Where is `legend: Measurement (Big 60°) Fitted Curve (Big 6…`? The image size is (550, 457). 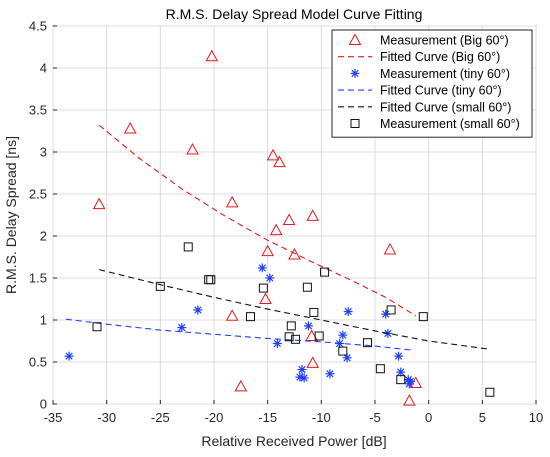 legend: Measurement (Big 60°) Fitted Curve (Big 6… is located at coordinates (432, 83).